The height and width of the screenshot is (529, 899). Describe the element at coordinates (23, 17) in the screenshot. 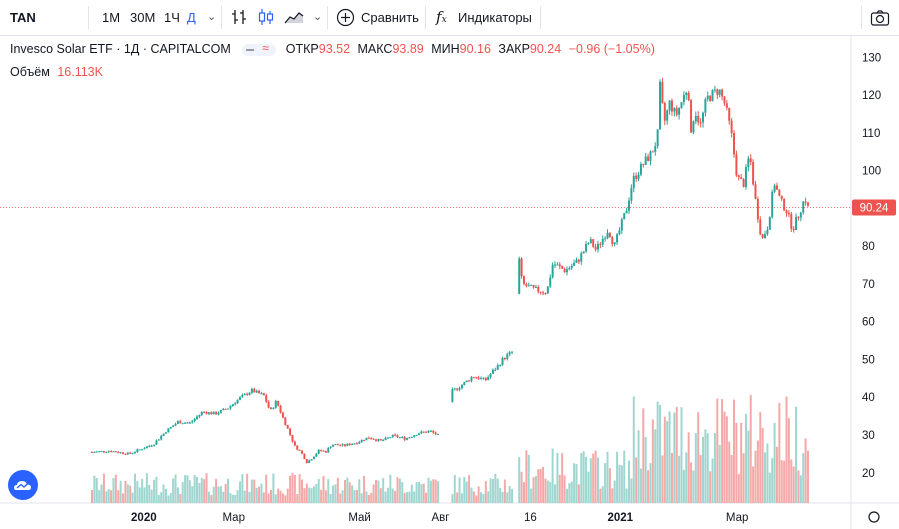

I see `symbol-search: TAN` at that location.